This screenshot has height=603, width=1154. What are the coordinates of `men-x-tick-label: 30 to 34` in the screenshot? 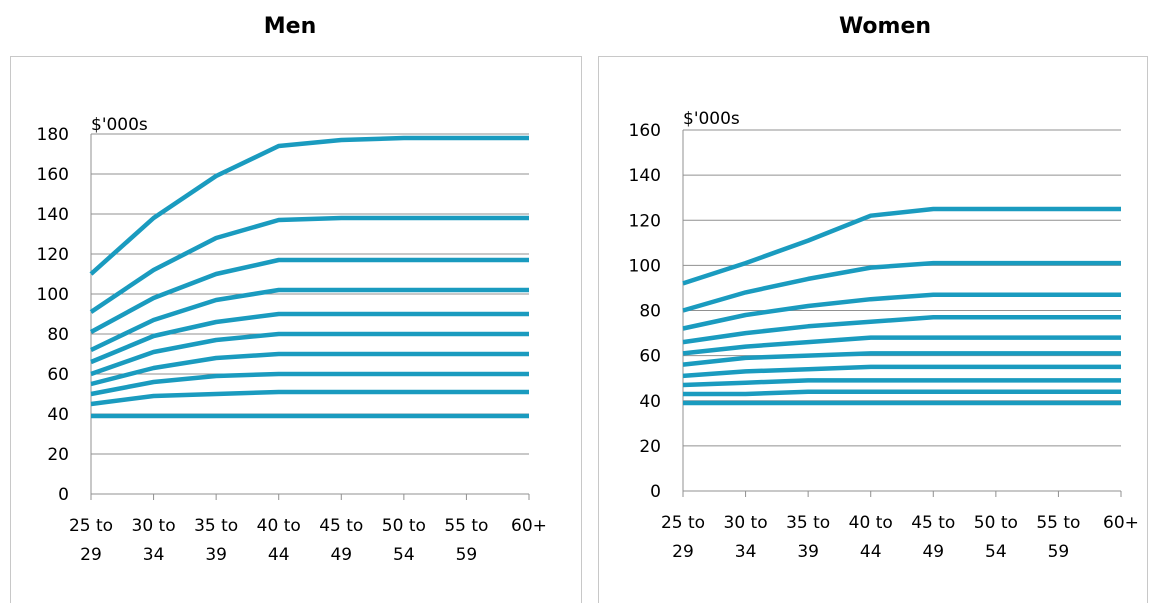 It's located at (154, 540).